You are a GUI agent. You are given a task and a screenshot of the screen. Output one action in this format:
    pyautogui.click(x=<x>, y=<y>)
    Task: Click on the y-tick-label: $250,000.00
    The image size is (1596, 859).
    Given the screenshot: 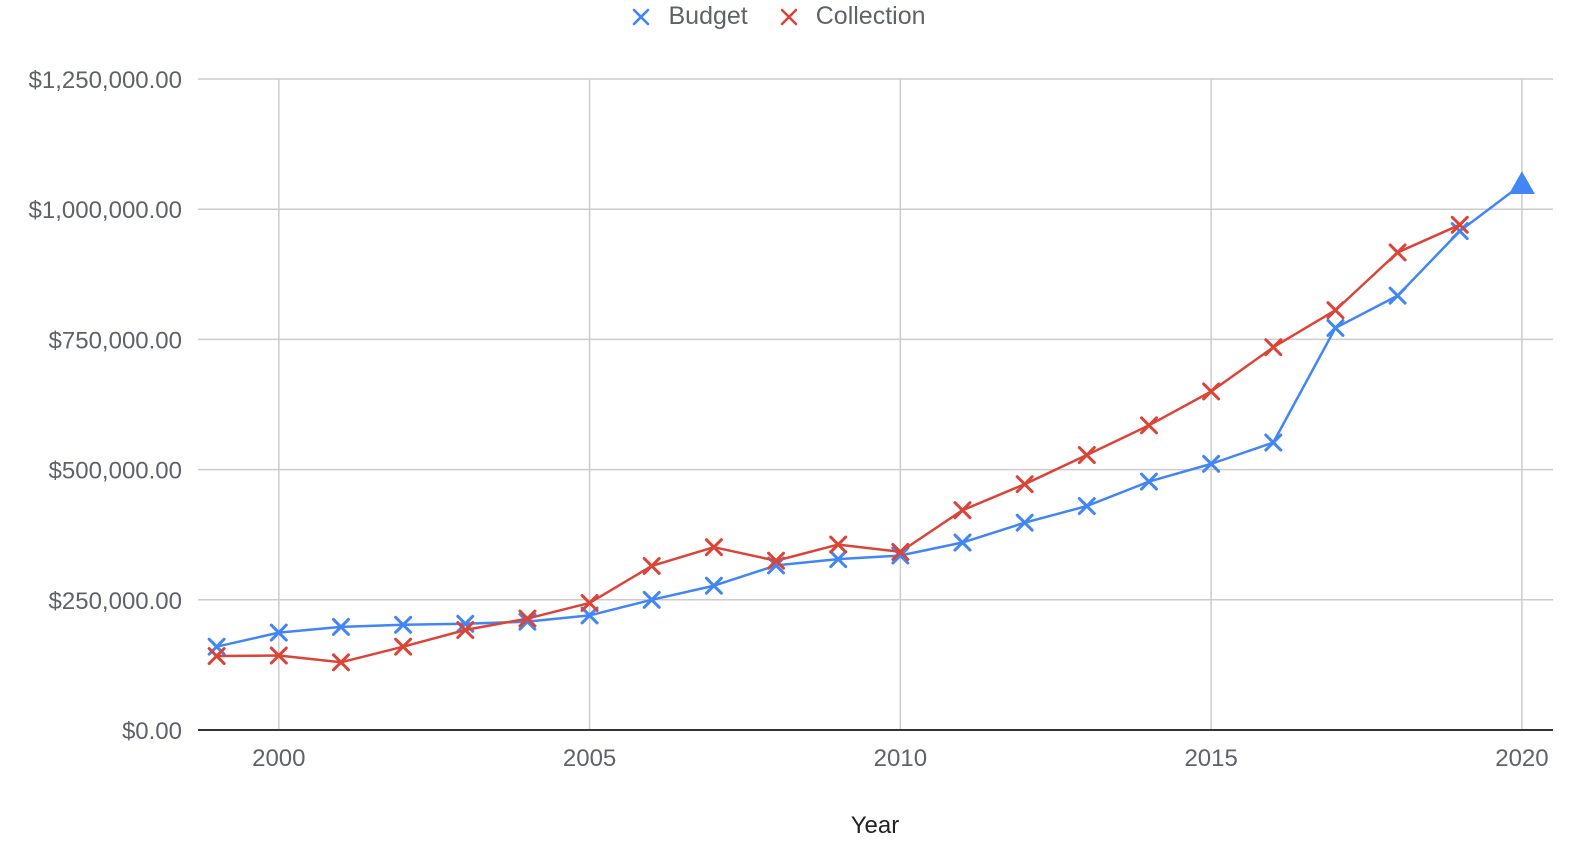 What is the action you would take?
    pyautogui.click(x=115, y=601)
    